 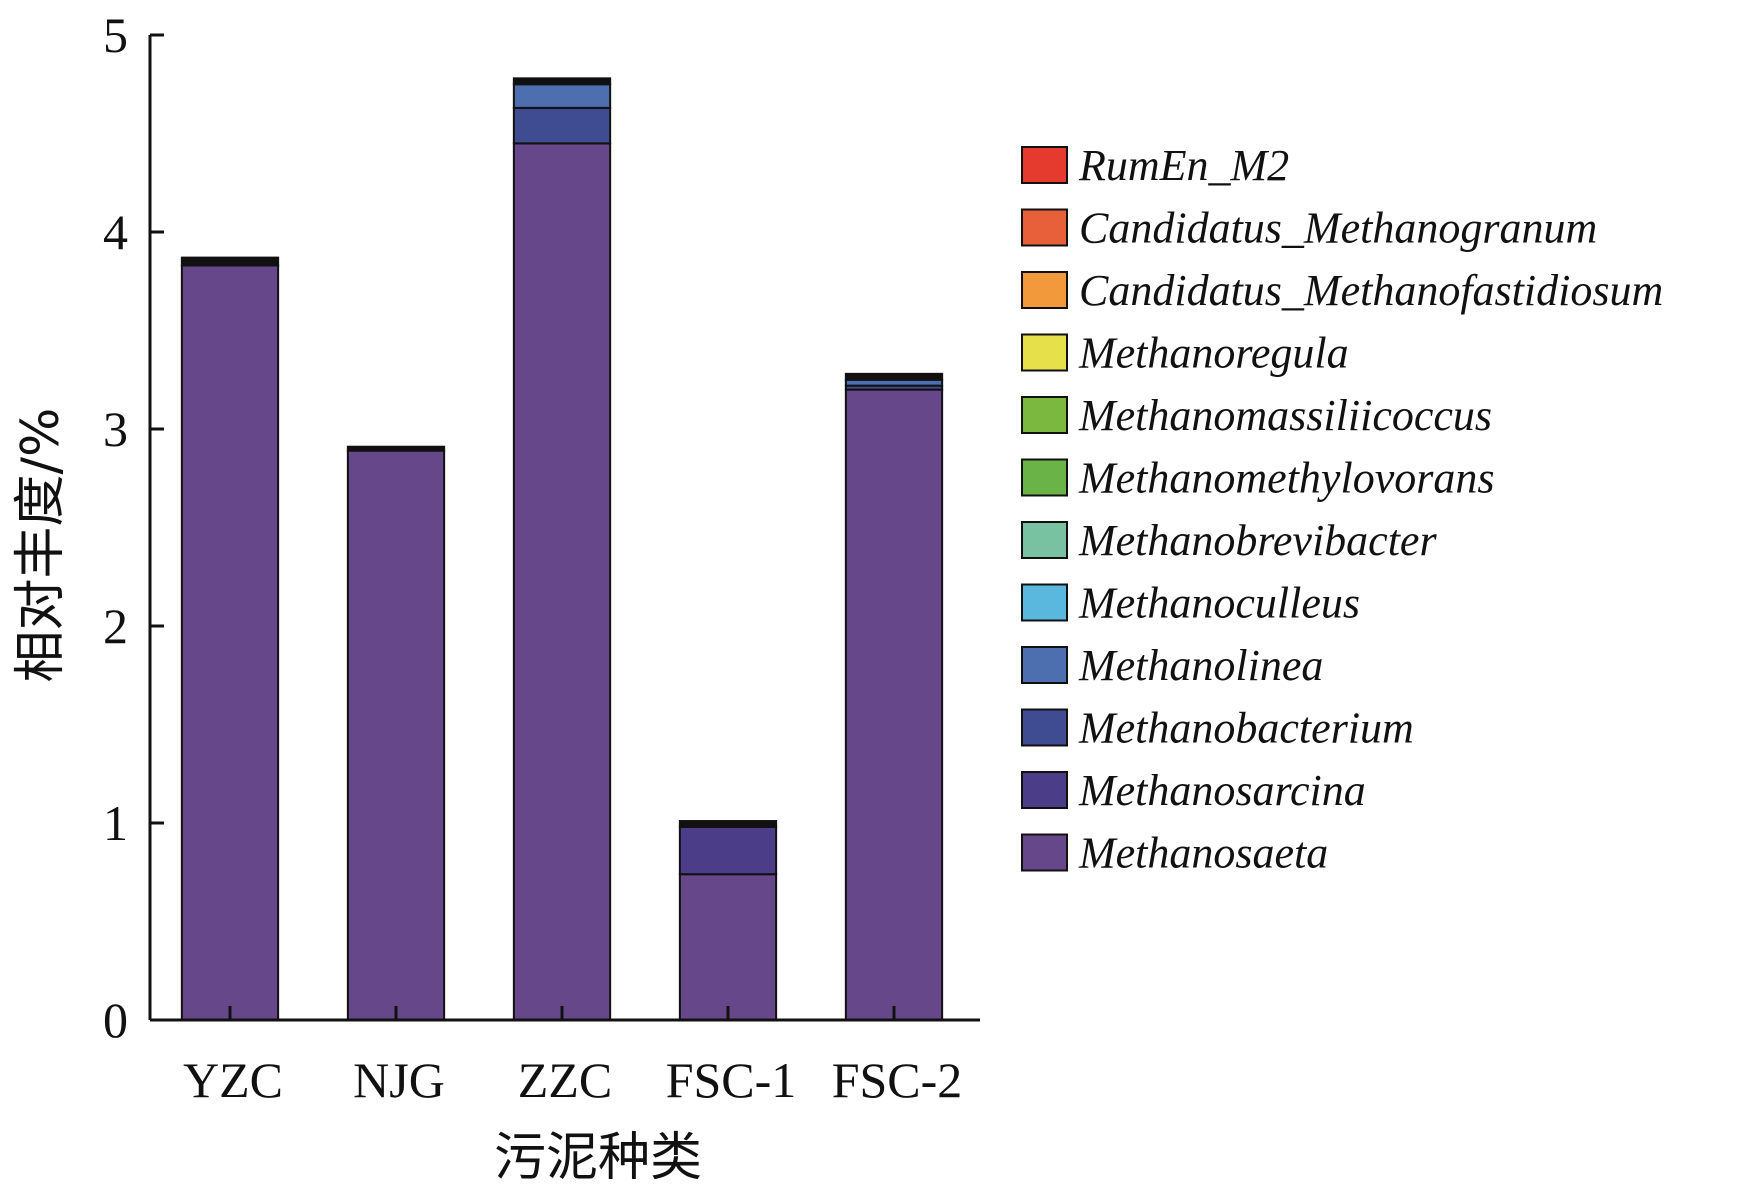 I want to click on legend-label: Methanomassiliicoccus, so click(x=1285, y=415).